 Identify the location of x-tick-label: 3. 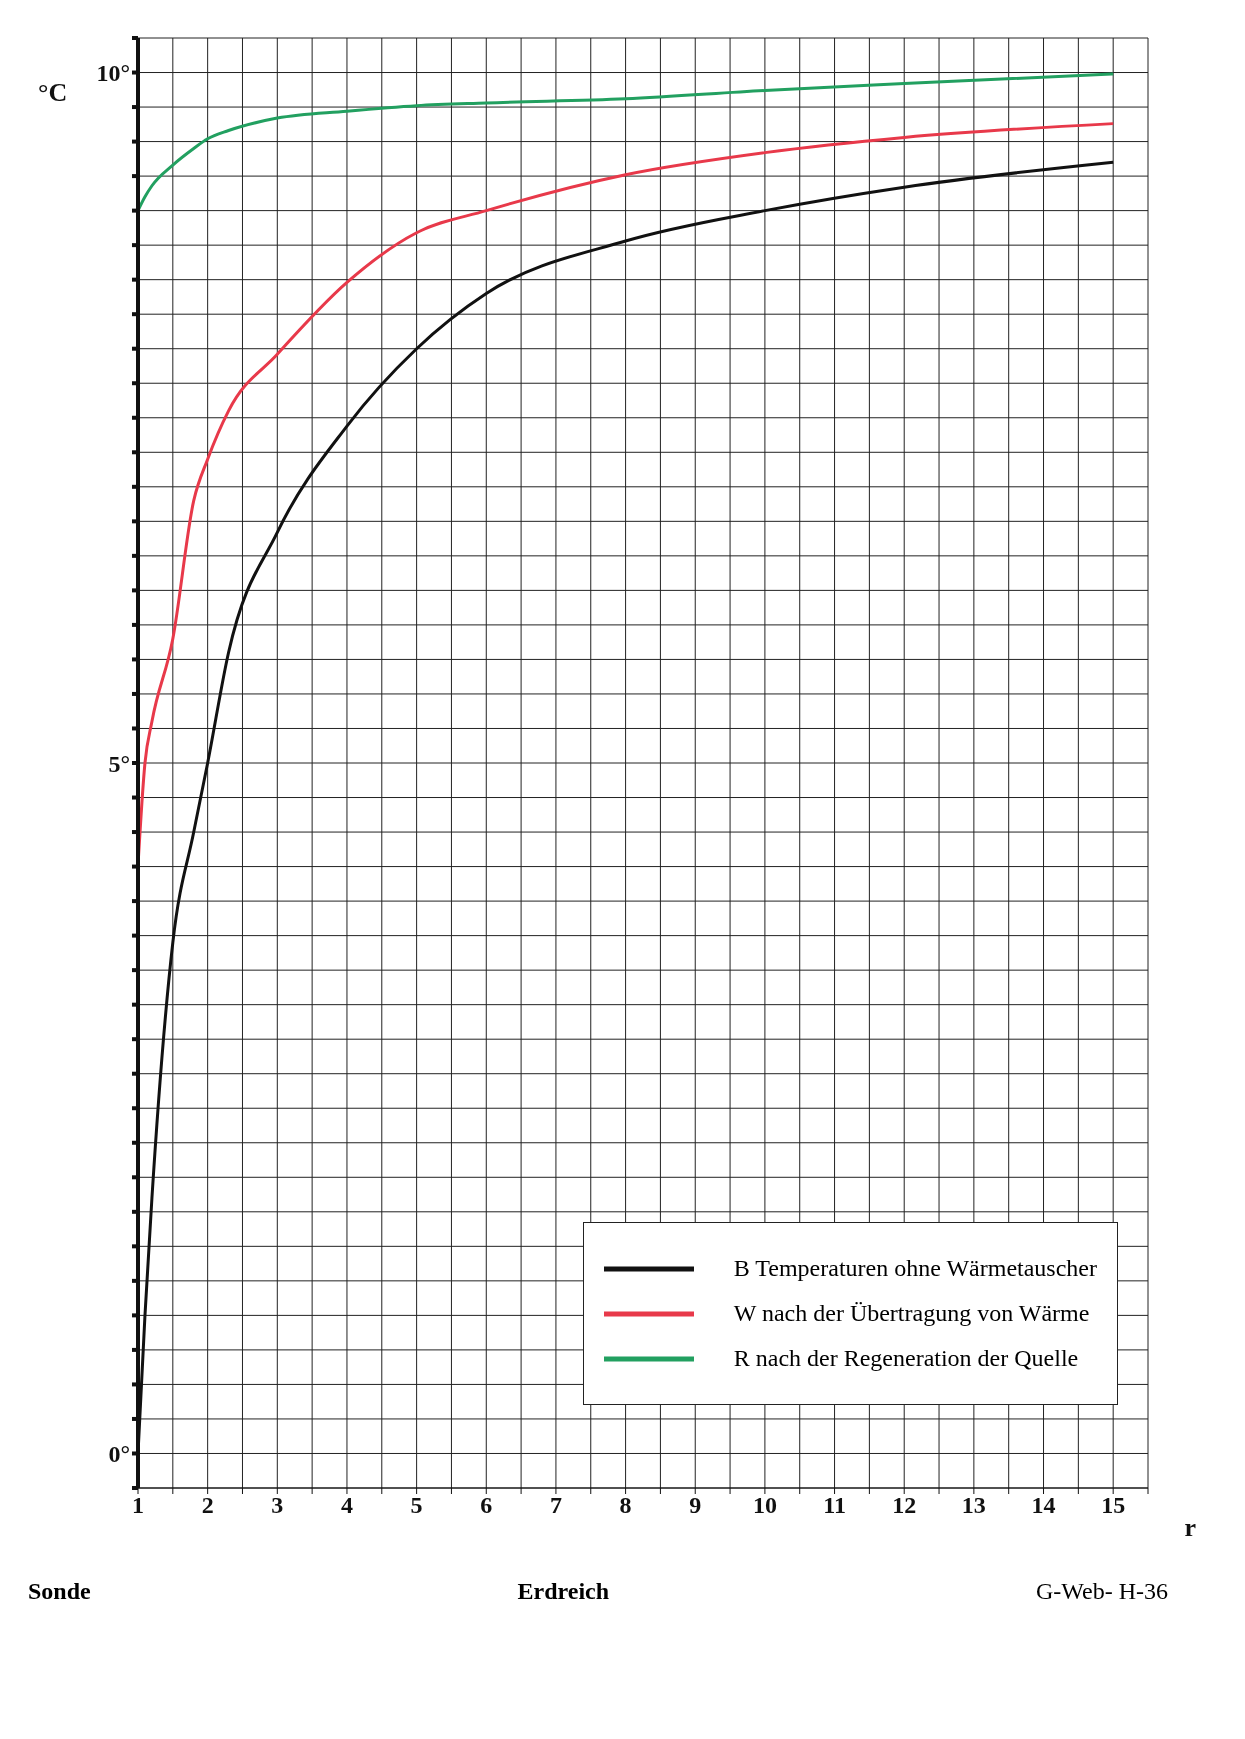
(277, 1505).